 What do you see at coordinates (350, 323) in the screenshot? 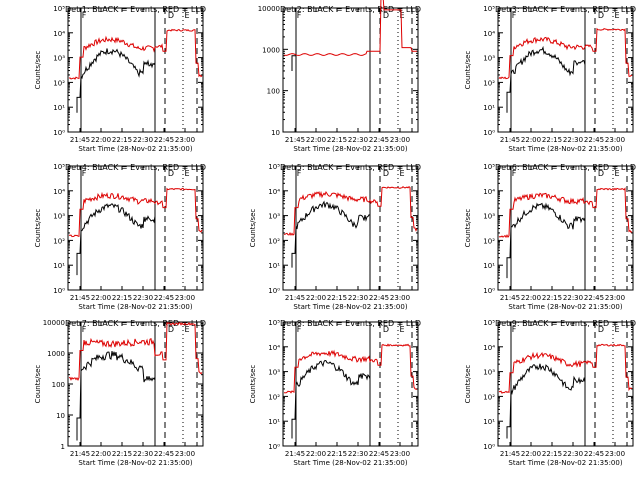
I see `chart-title: Det 8: BLACK = Events, RED = LLD` at bounding box center [350, 323].